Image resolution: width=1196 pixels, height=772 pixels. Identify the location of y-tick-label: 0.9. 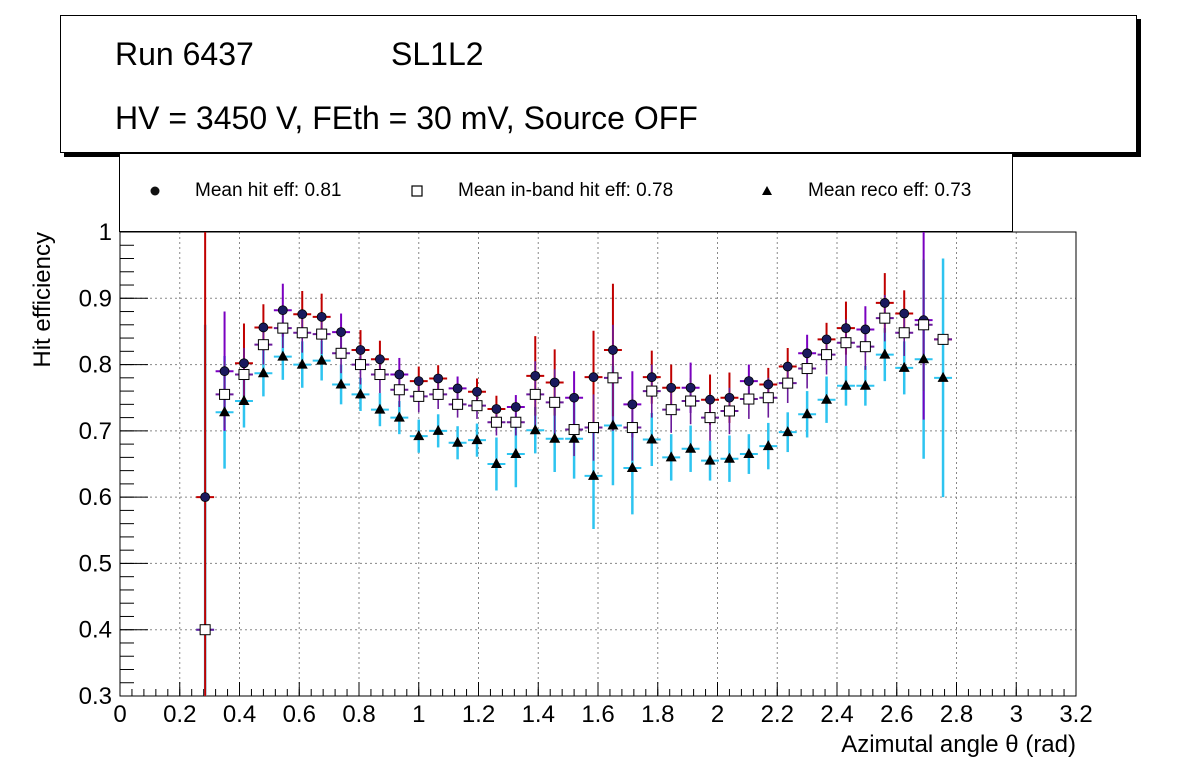
(95, 298).